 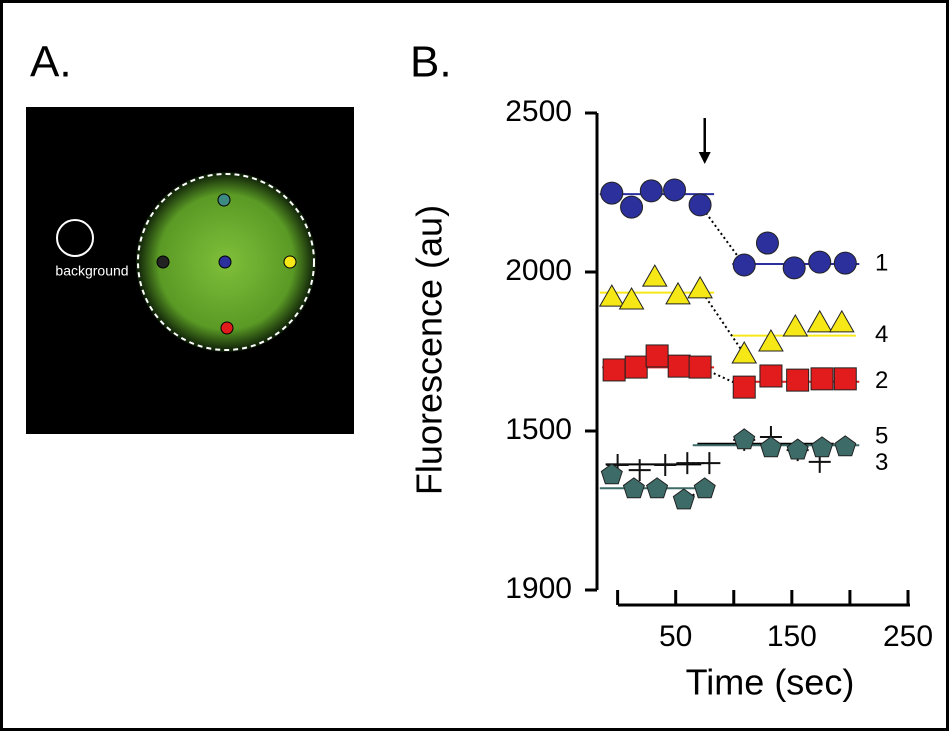 I want to click on panel-label: A., so click(x=51, y=62).